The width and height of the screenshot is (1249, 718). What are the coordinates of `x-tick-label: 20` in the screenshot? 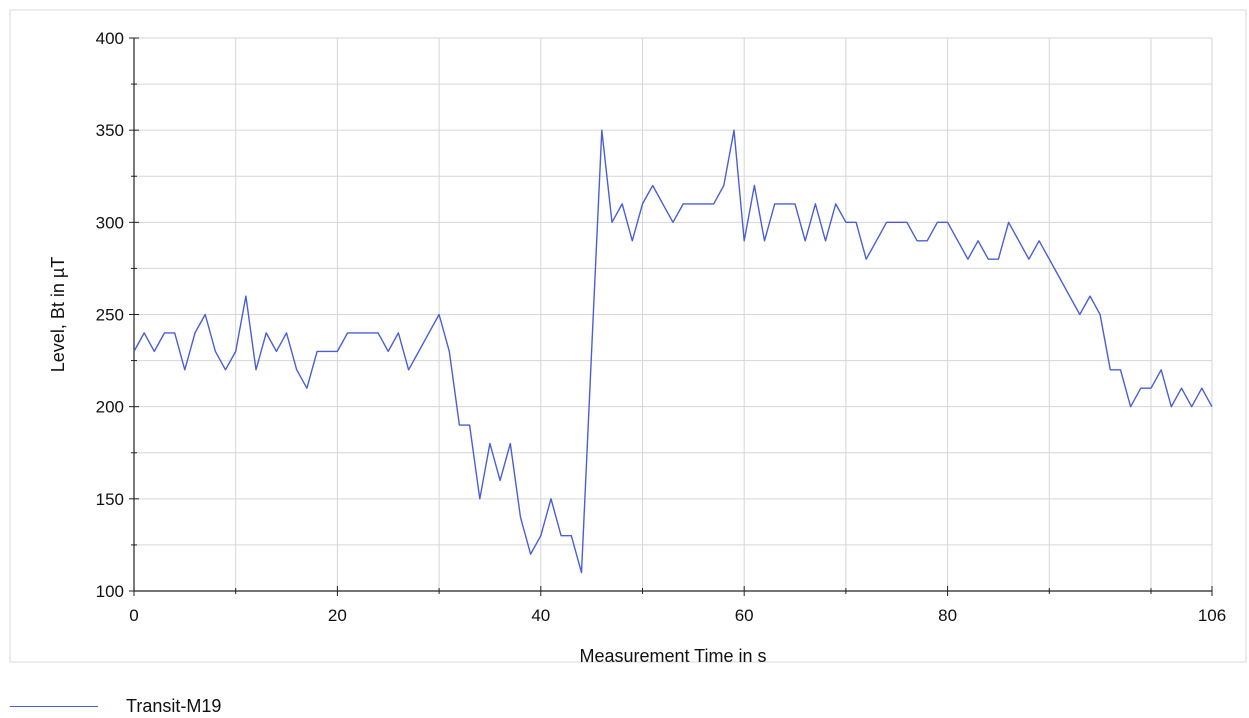 It's located at (337, 615).